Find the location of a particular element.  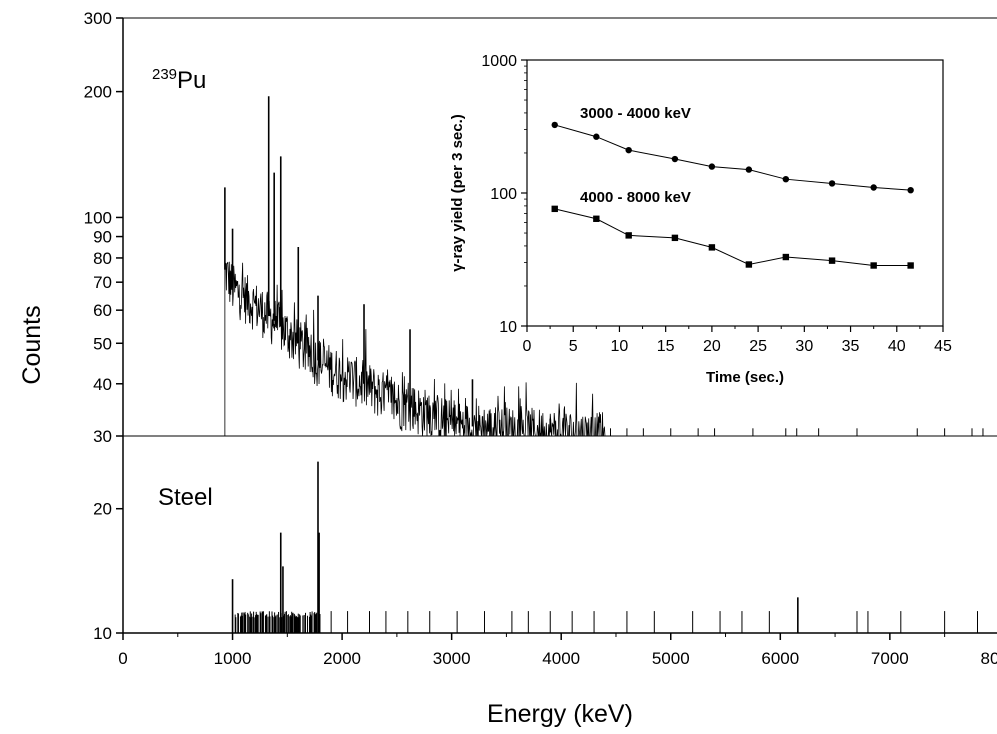

inset-series is located at coordinates (732, 195).